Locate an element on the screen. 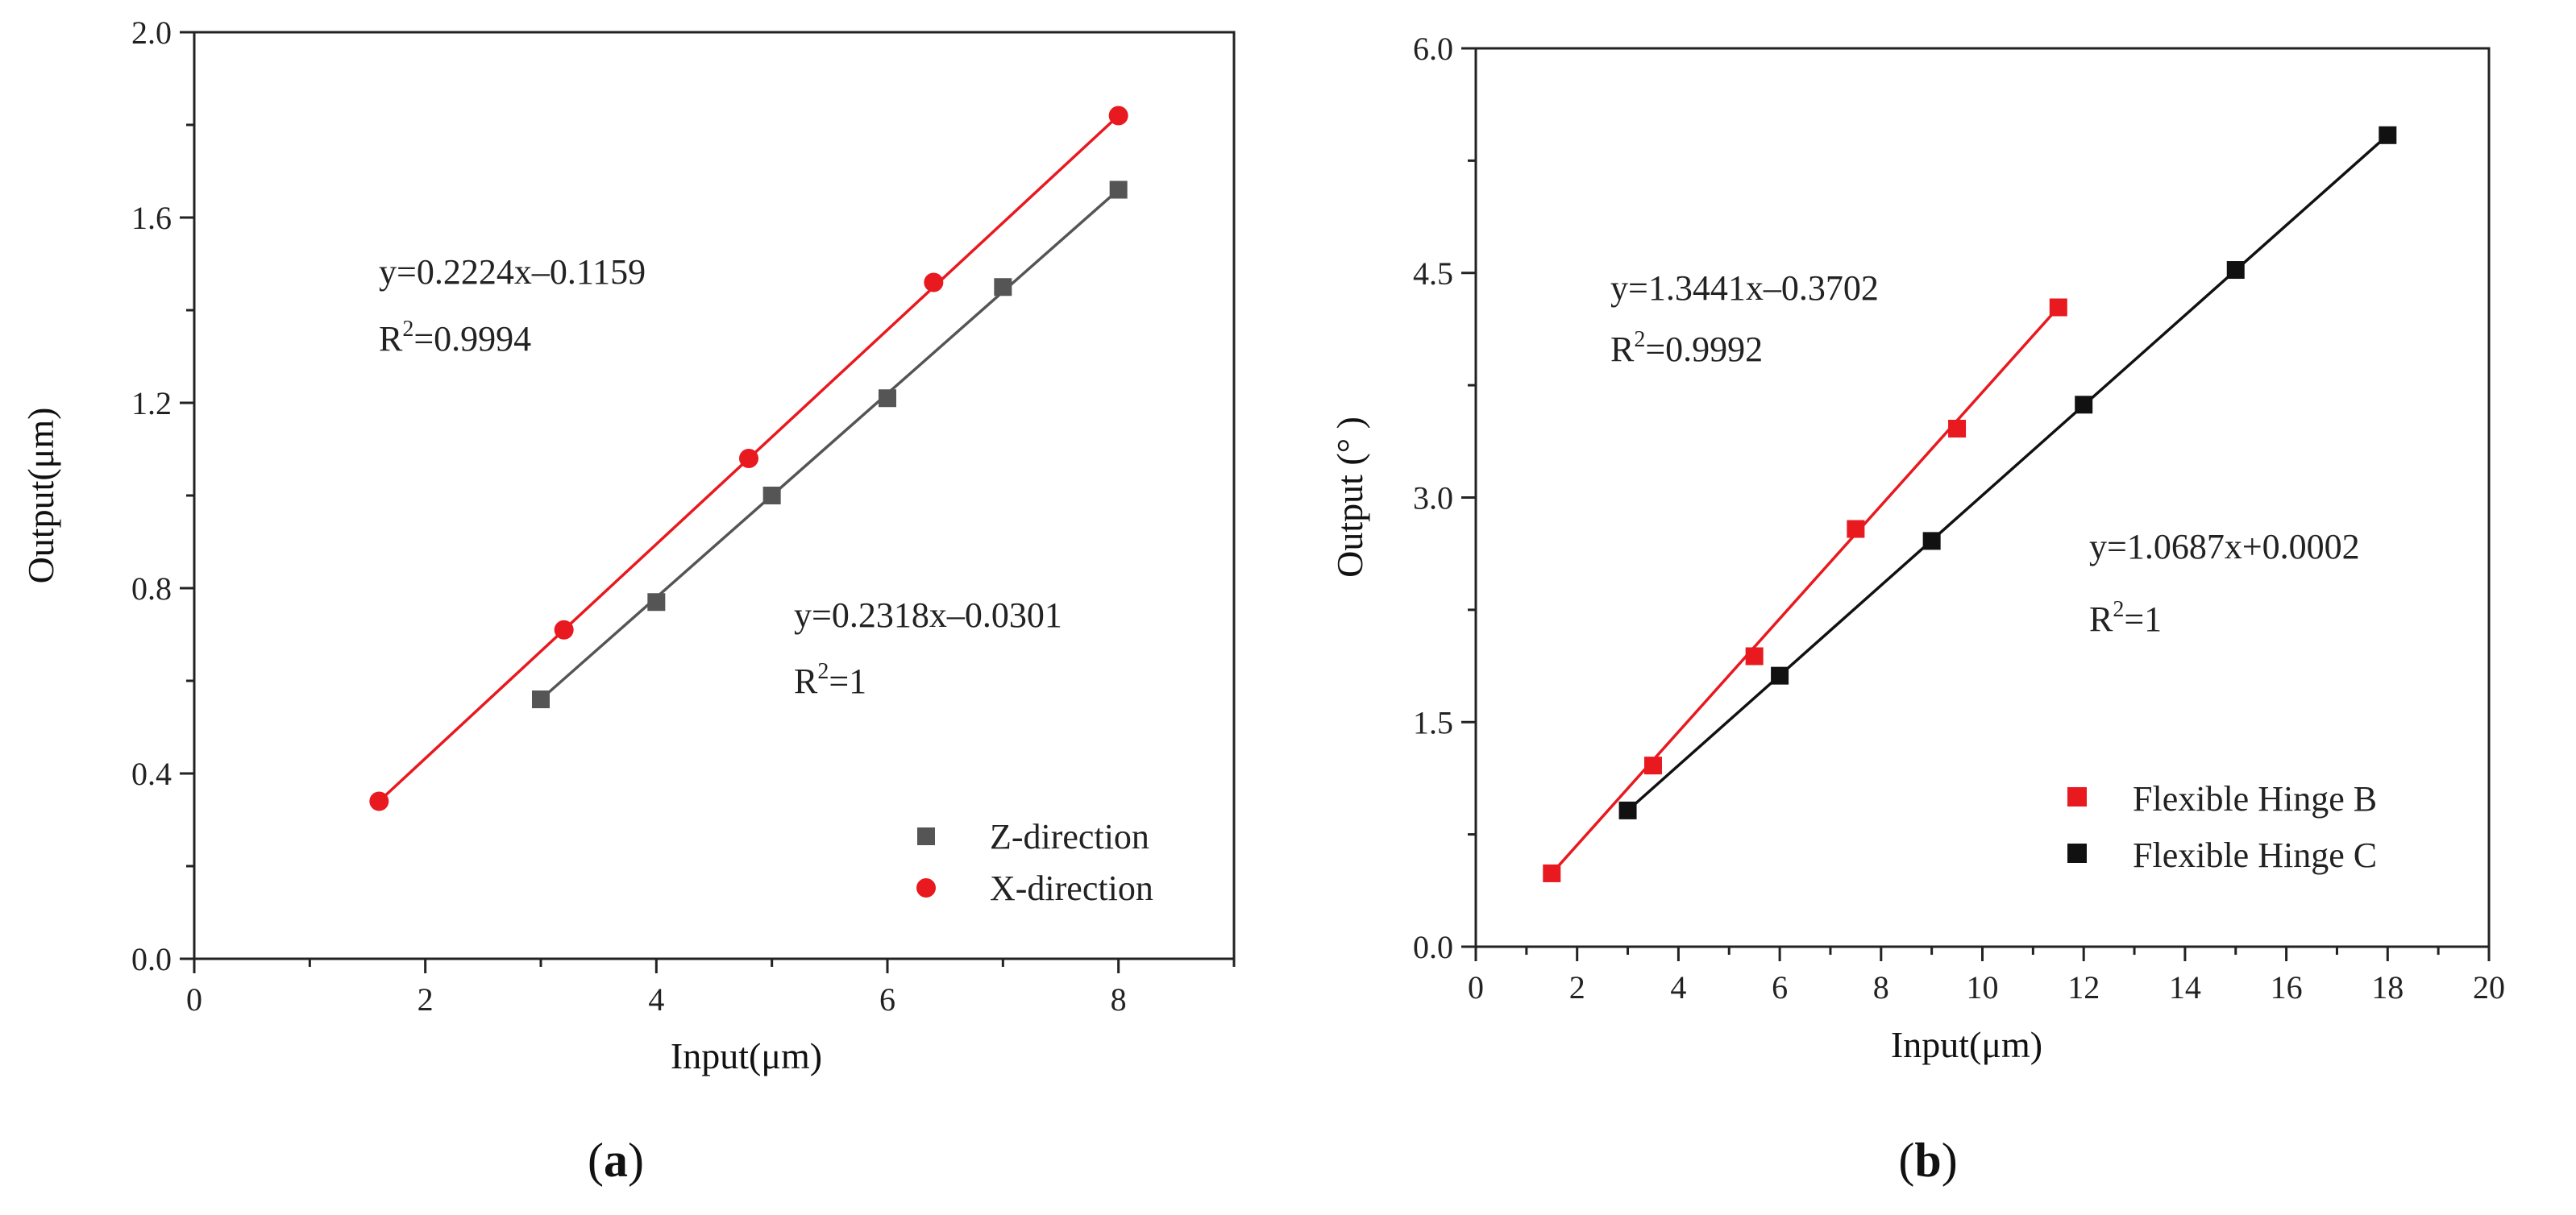 This screenshot has width=2576, height=1215. chart-b-x-tick-label: 2 is located at coordinates (1577, 987).